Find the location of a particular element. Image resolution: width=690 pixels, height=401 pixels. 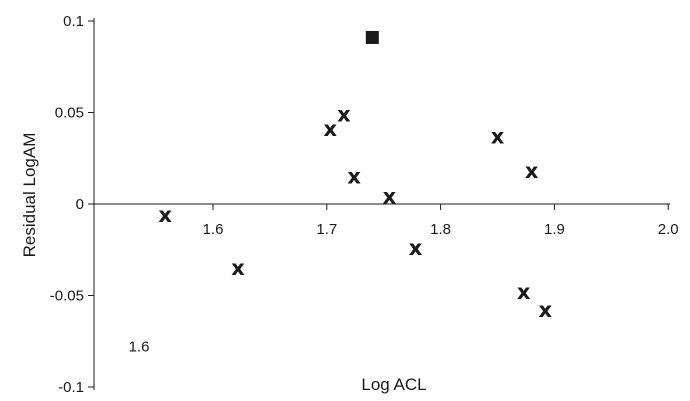

x-tick-label: 1.8 is located at coordinates (440, 229).